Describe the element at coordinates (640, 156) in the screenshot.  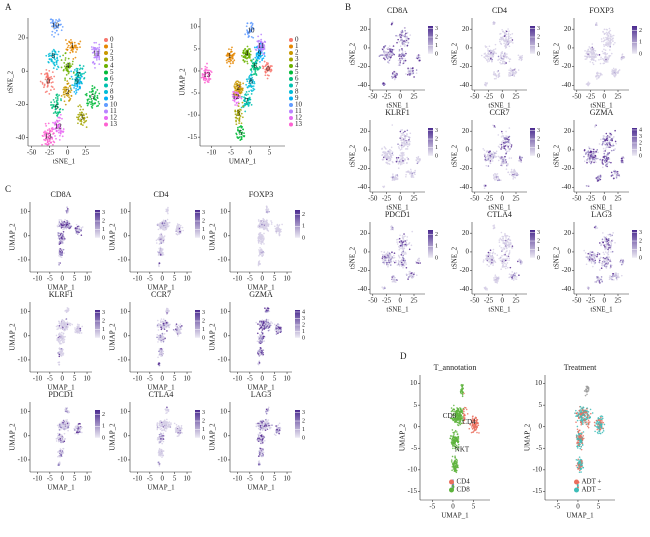
I see `colorbar-label: 0` at that location.